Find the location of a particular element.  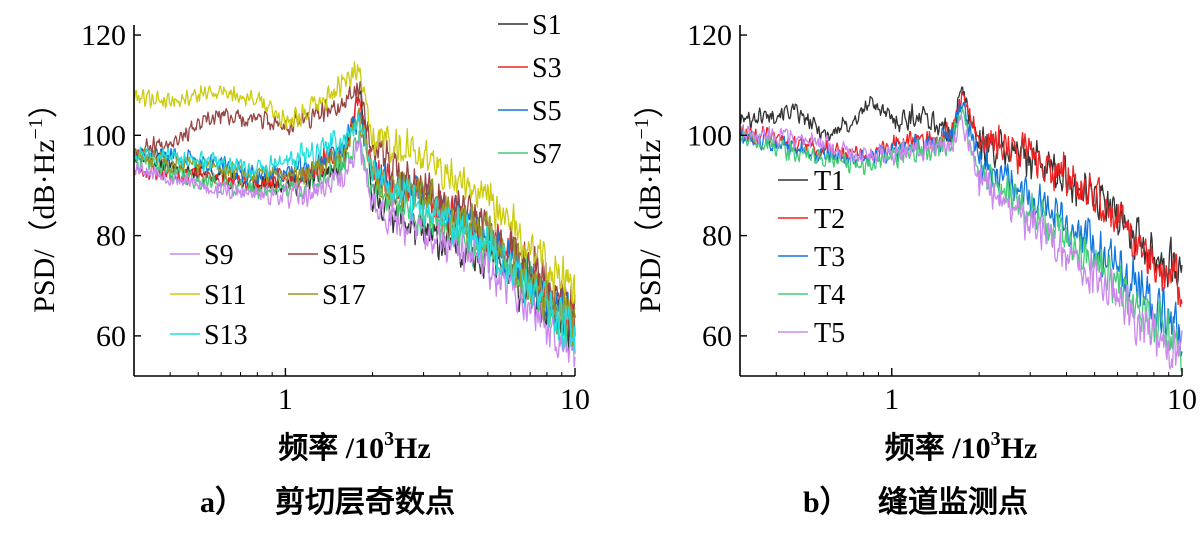

caption-text: 缝道监测点 is located at coordinates (953, 502).